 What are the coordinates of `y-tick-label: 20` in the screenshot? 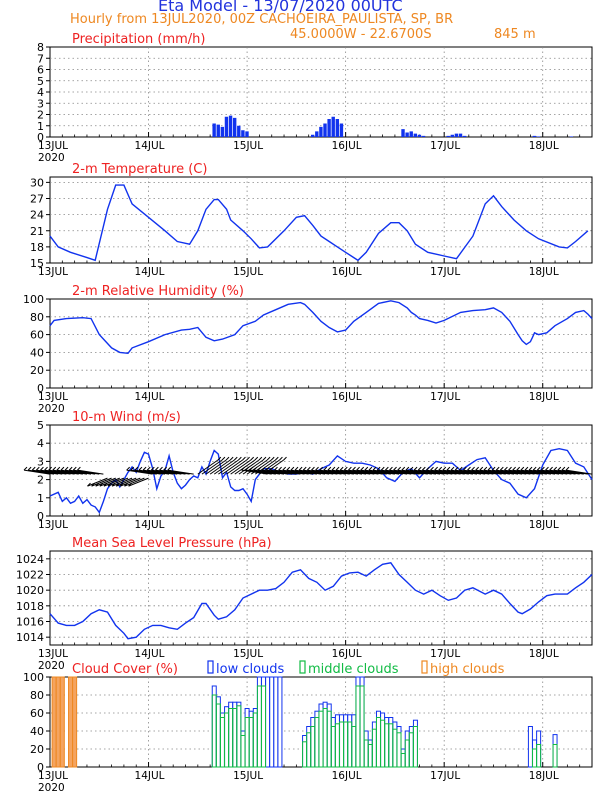 It's located at (37, 749).